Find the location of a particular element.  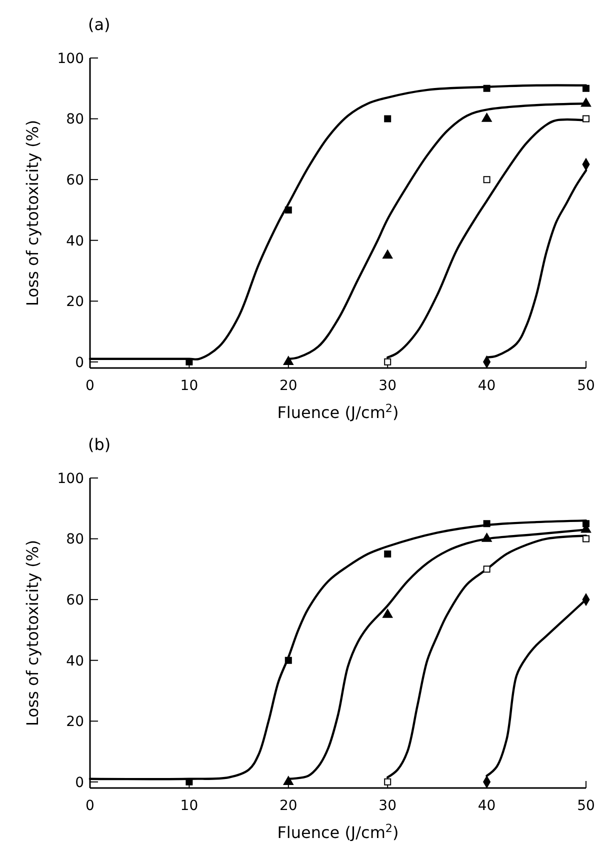

chart-title: (b) is located at coordinates (99, 444).